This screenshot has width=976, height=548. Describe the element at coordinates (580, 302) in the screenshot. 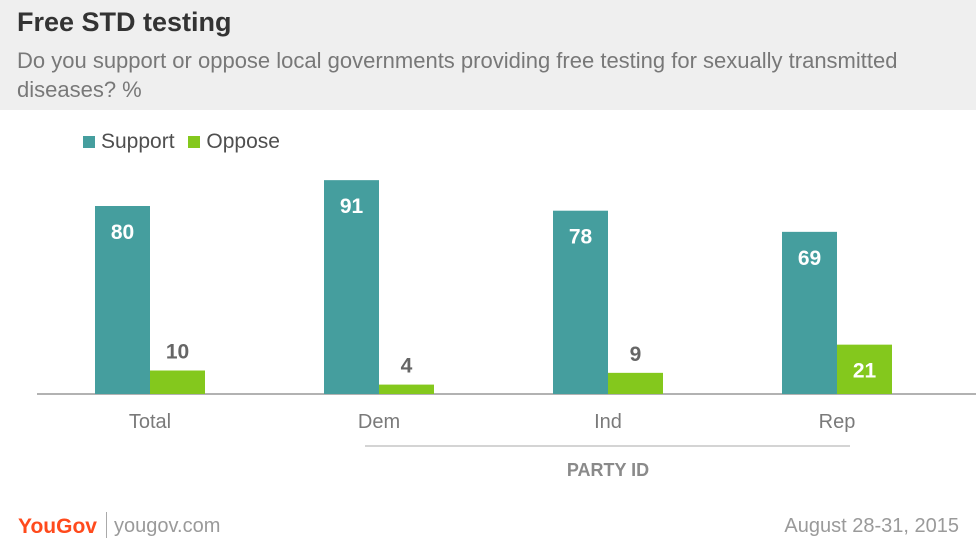

I see `bar-support-ind` at that location.